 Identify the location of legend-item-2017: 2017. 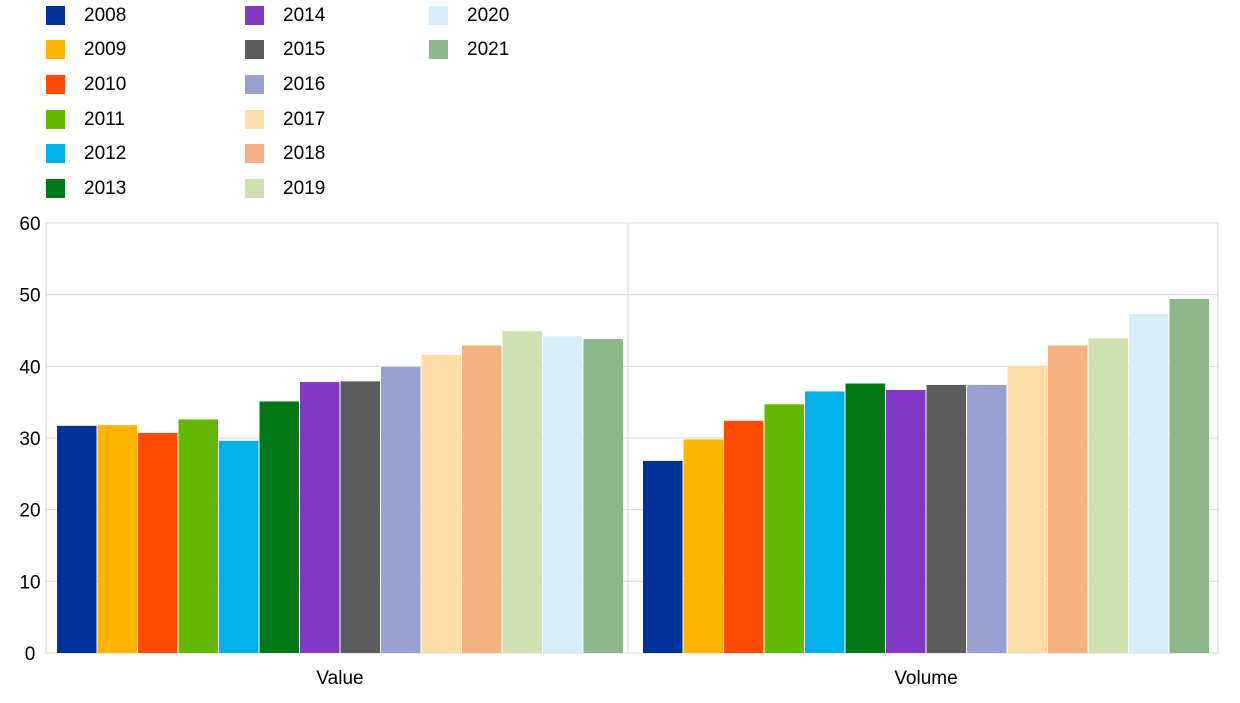
(285, 119).